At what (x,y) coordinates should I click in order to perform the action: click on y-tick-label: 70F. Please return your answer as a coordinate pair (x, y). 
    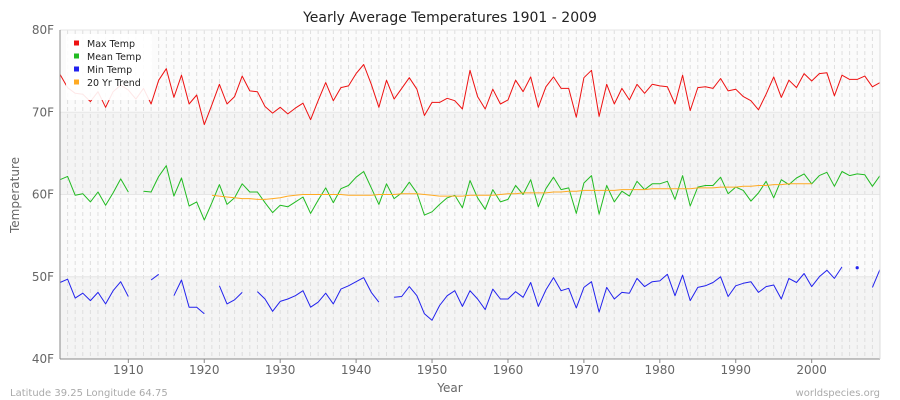
    Looking at the image, I should click on (43, 112).